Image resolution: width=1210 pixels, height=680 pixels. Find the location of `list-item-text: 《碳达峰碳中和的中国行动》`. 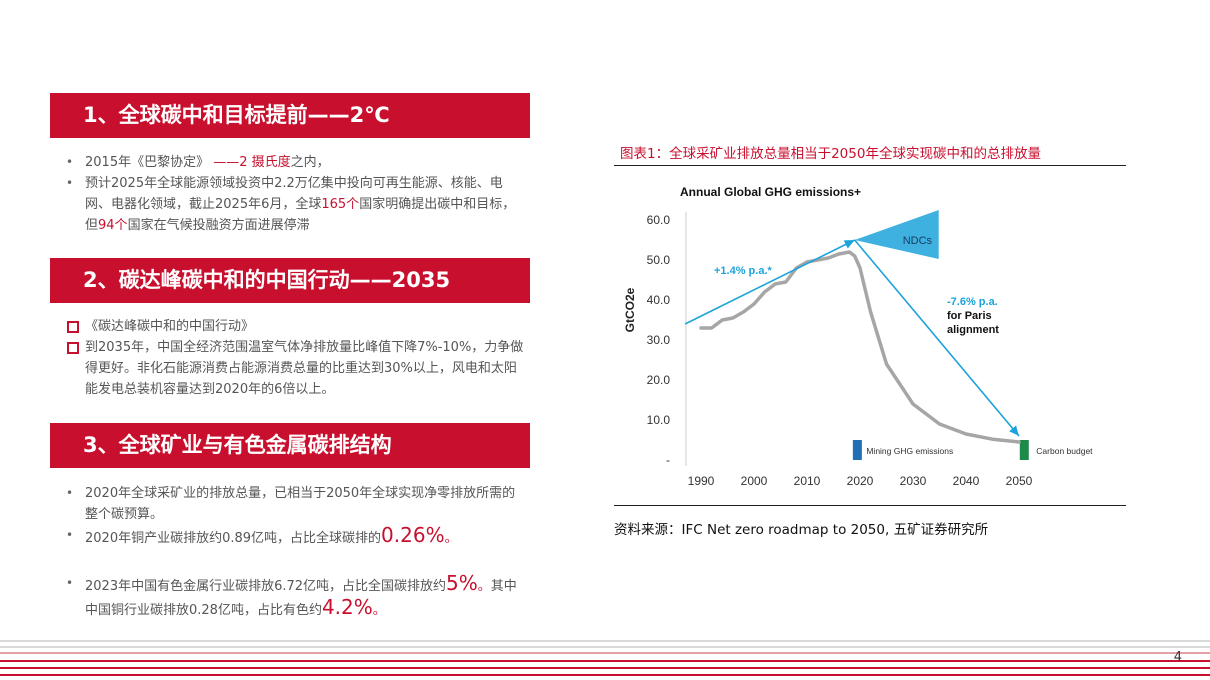

list-item-text: 《碳达峰碳中和的中国行动》 is located at coordinates (170, 326).